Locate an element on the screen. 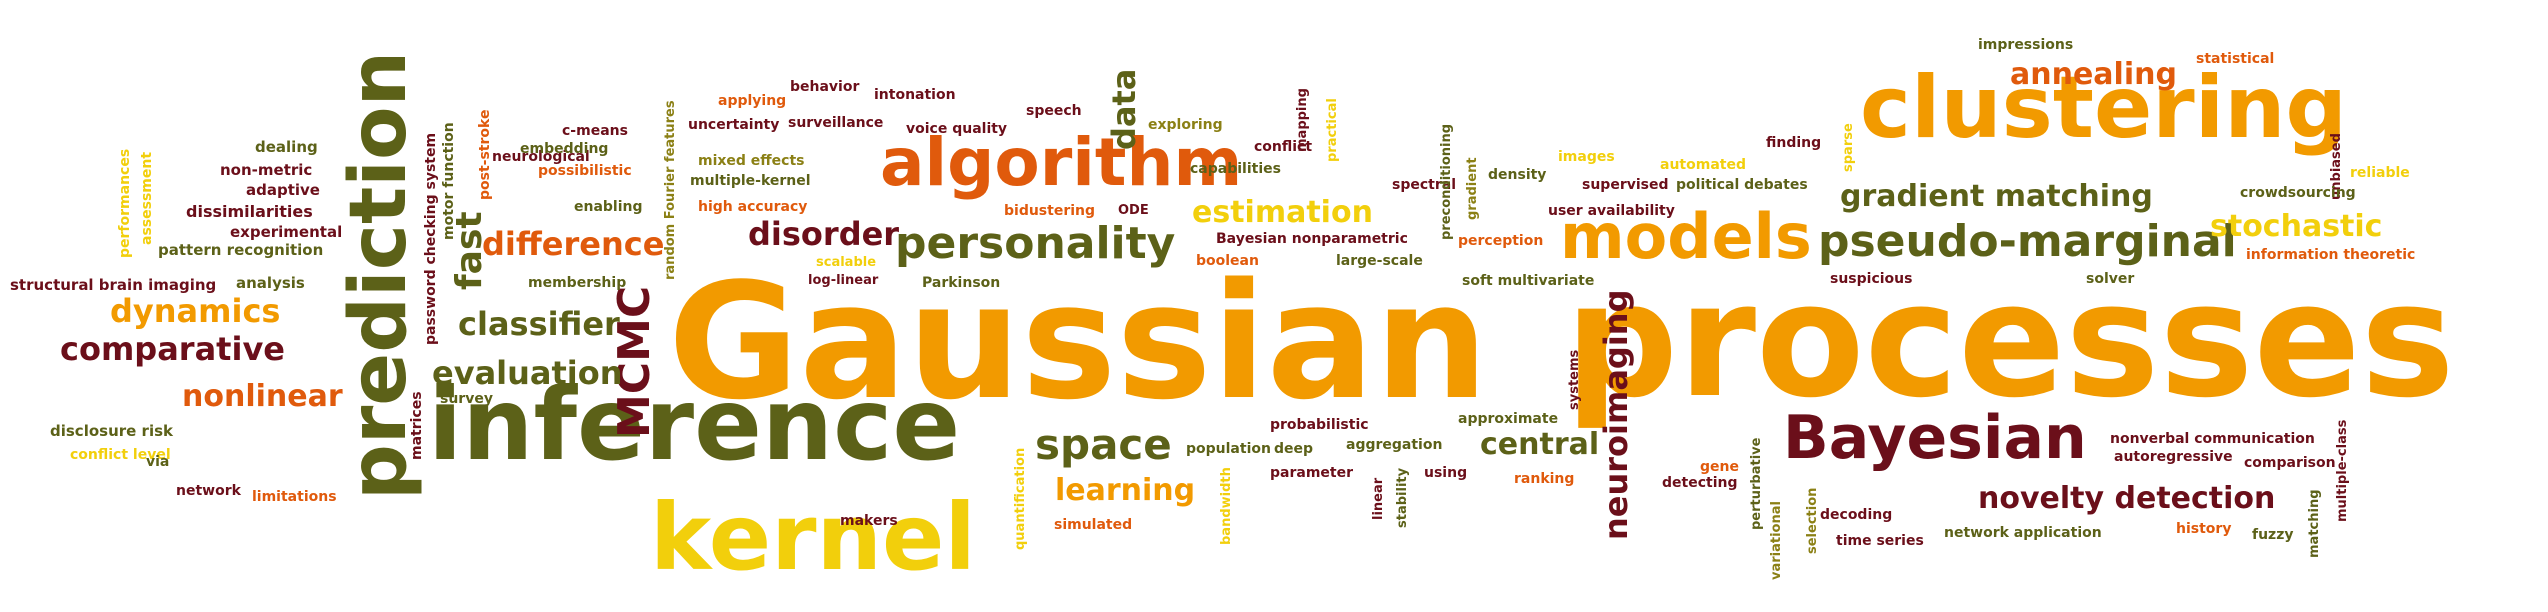  word-reliable: reliable is located at coordinates (2380, 173).